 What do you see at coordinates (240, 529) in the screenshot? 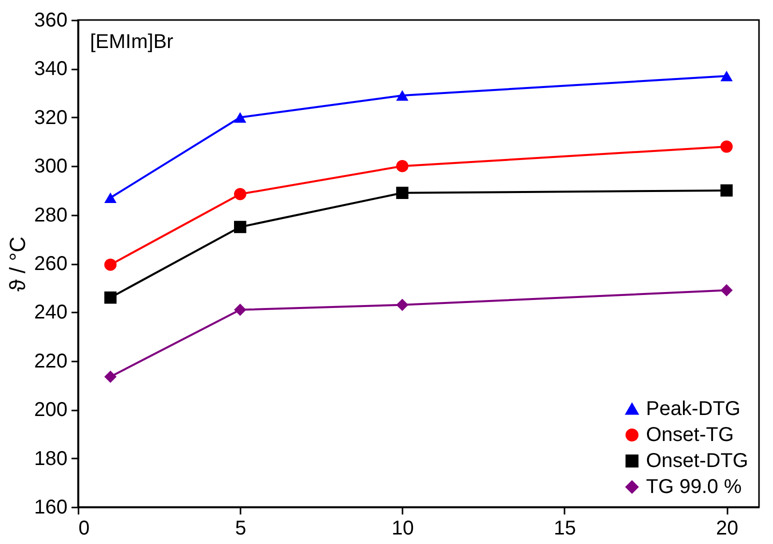
I see `x-tick-label: 5` at bounding box center [240, 529].